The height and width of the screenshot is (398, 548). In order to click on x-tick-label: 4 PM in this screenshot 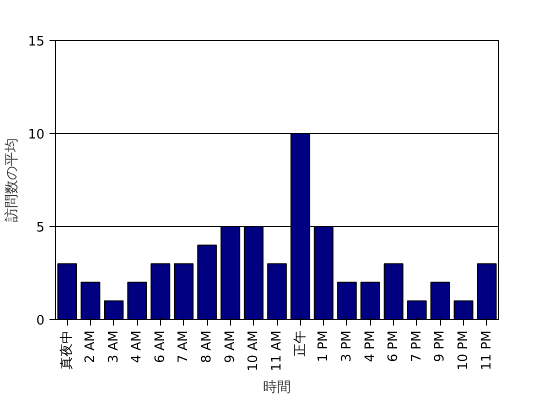, I will do `click(370, 346)`.